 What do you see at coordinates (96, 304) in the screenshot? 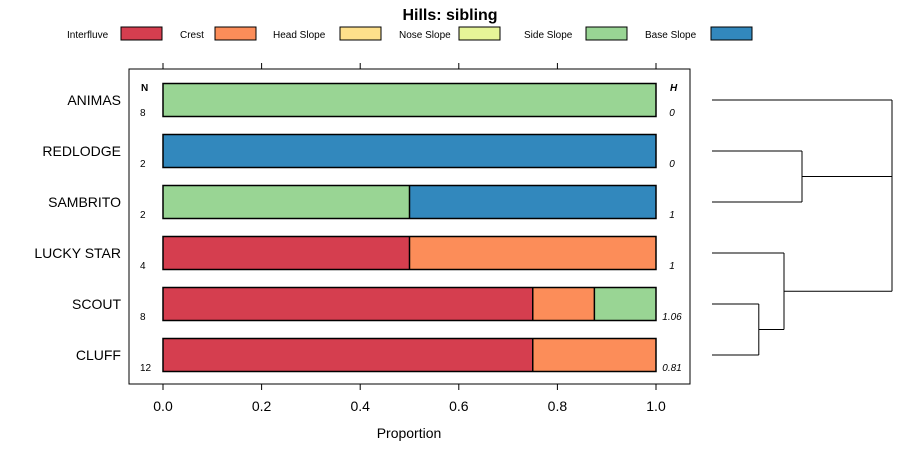
I see `row-label-scout: SCOUT` at bounding box center [96, 304].